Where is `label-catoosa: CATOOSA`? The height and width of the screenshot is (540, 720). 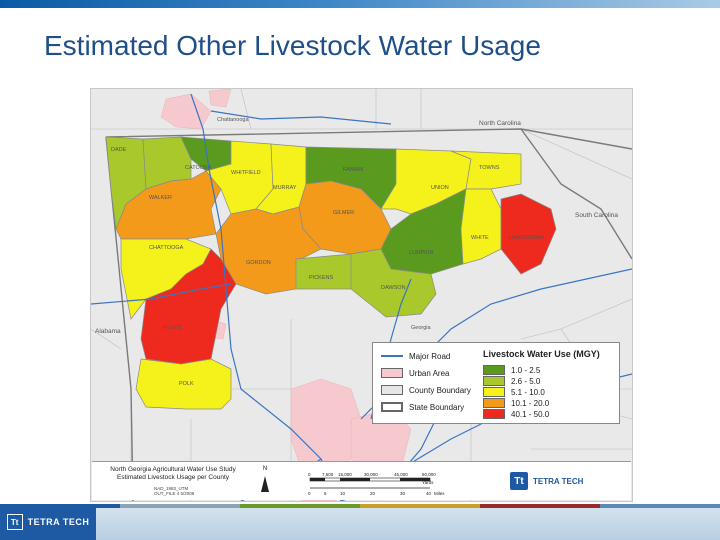 label-catoosa: CATOOSA is located at coordinates (198, 168).